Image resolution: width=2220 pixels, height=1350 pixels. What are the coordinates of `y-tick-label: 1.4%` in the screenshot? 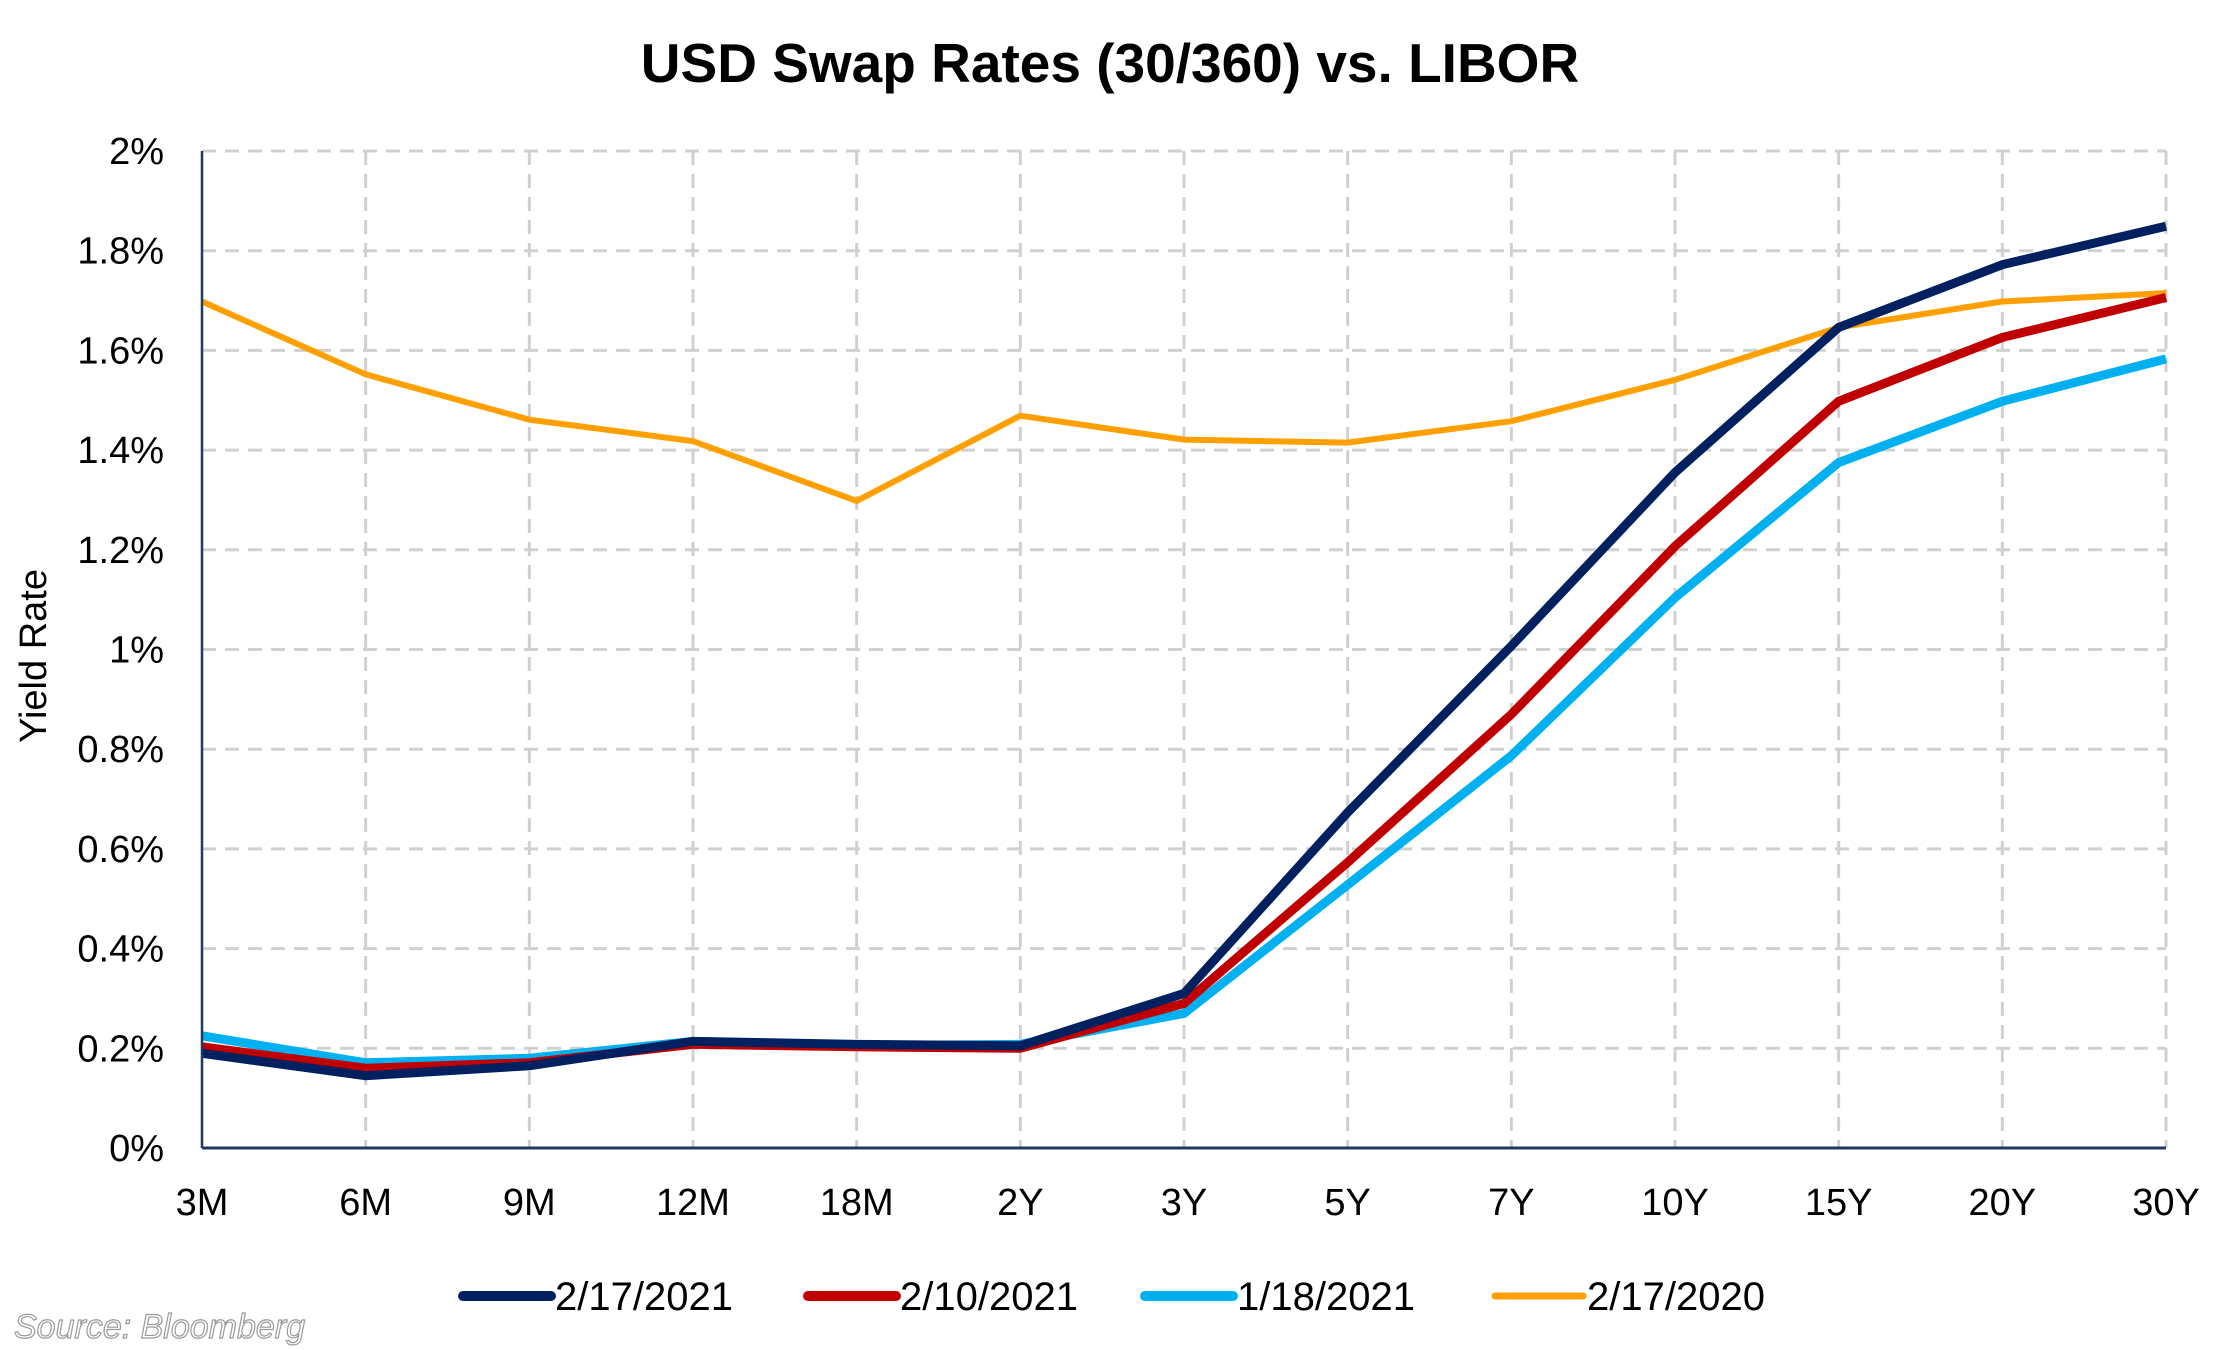 It's located at (120, 451).